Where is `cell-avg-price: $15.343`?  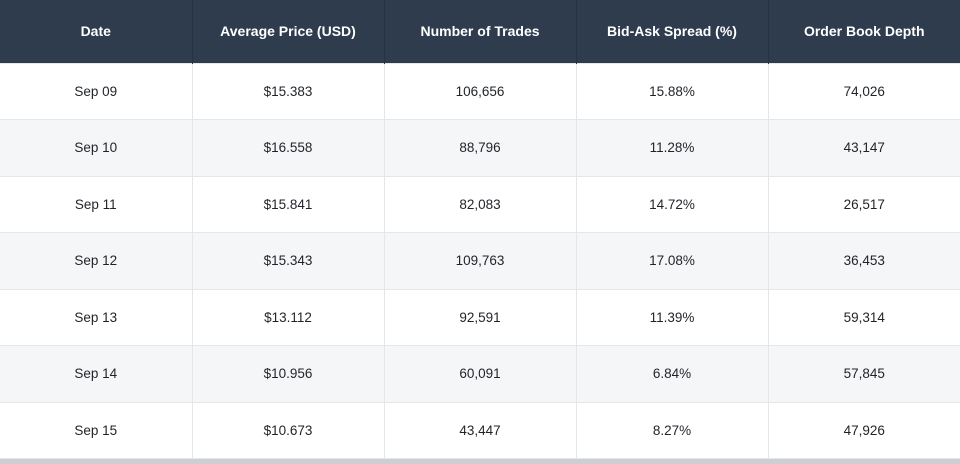
cell-avg-price: $15.343 is located at coordinates (288, 261).